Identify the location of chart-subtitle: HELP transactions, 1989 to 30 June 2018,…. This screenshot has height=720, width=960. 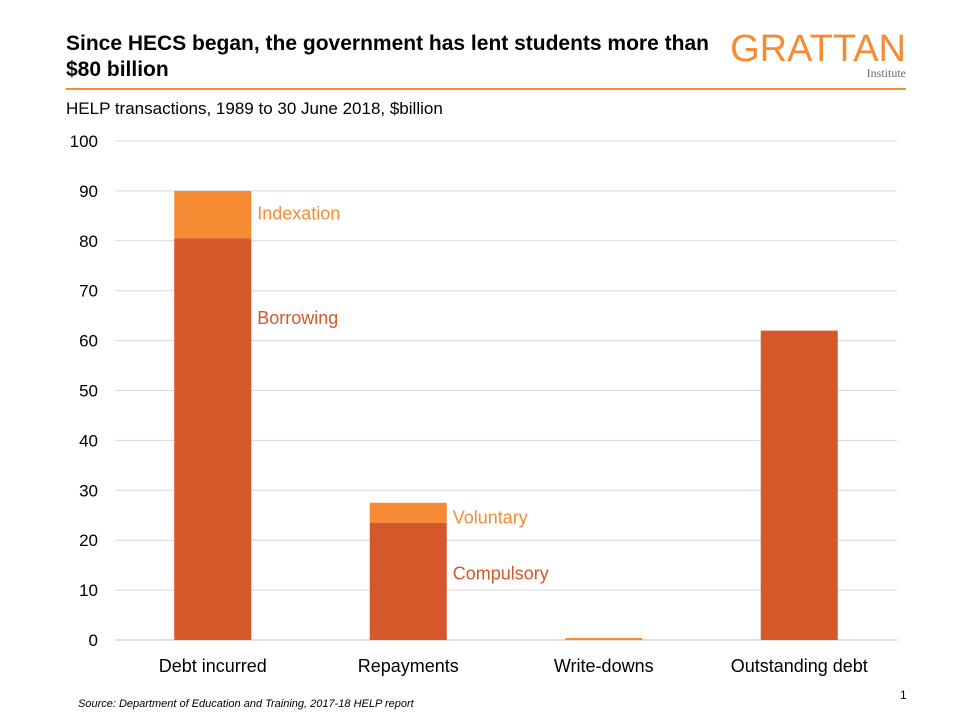
(254, 108).